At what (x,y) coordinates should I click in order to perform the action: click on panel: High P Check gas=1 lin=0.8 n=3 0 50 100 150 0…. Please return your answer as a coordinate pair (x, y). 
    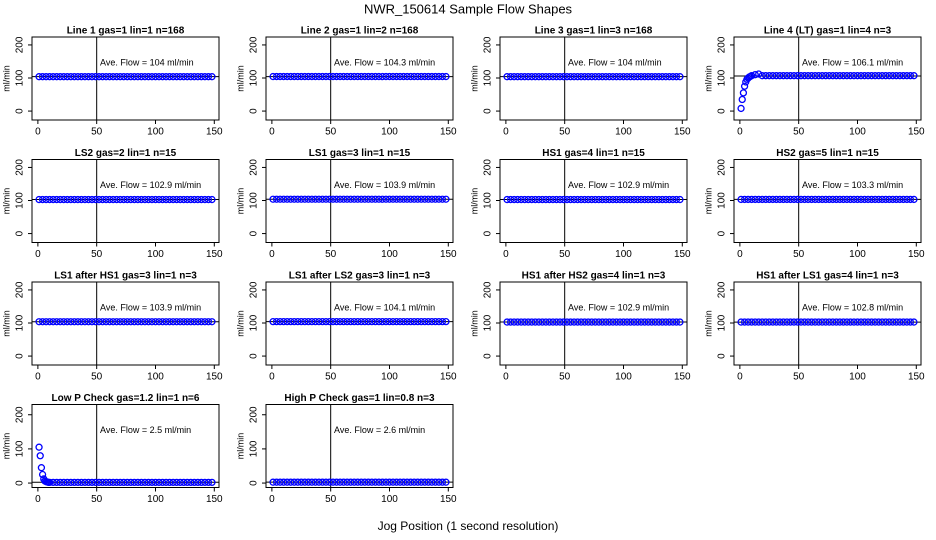
    Looking at the image, I should click on (346, 449).